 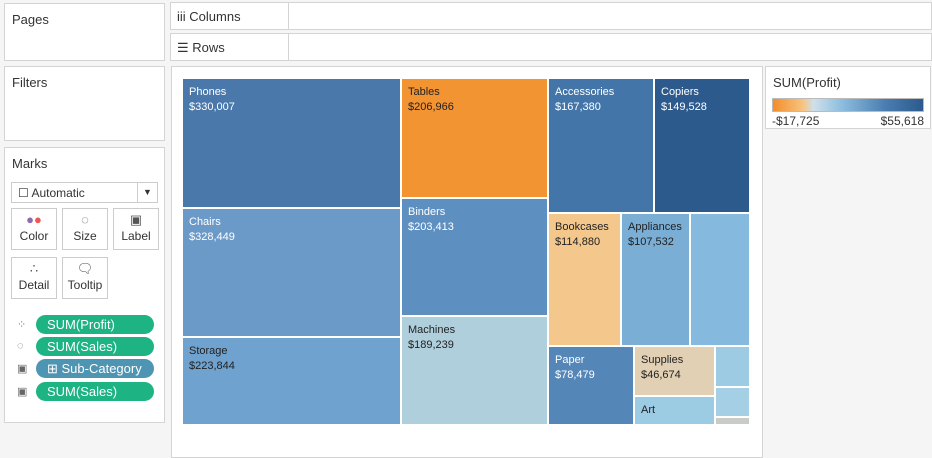 What do you see at coordinates (215, 16) in the screenshot?
I see `columns-label: Columns` at bounding box center [215, 16].